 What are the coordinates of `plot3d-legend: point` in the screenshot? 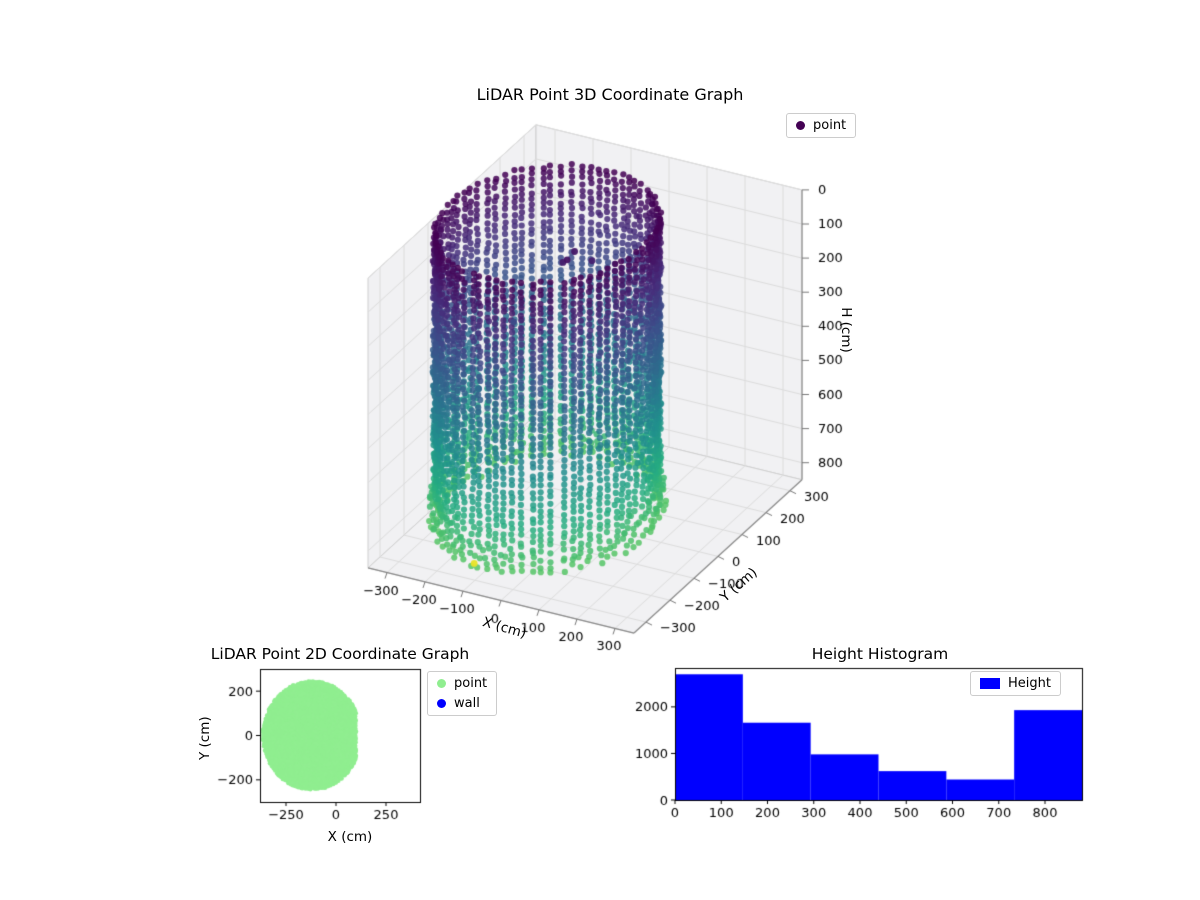 It's located at (821, 125).